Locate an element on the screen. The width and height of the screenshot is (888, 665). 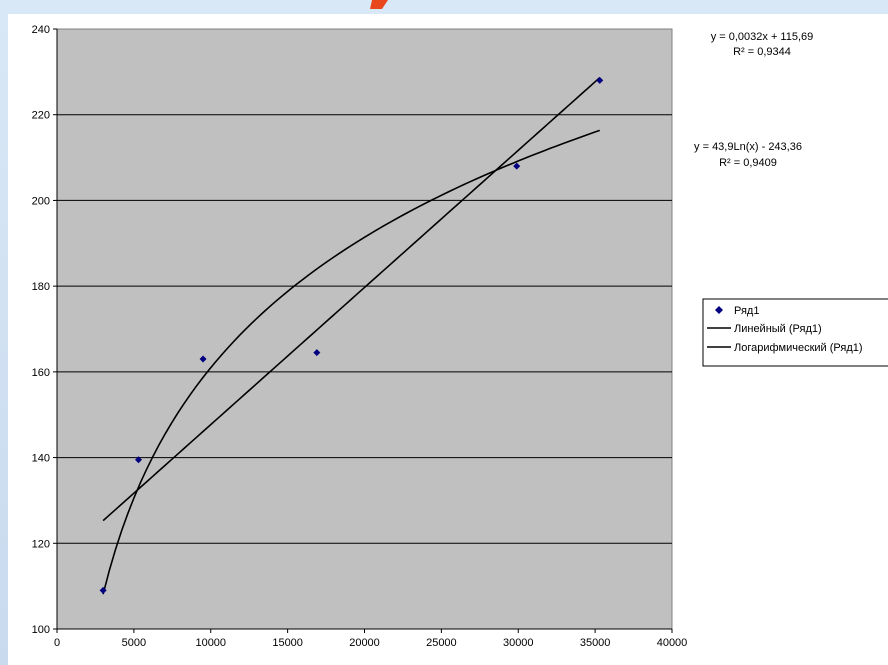
x-tick-label: 30000 is located at coordinates (518, 643).